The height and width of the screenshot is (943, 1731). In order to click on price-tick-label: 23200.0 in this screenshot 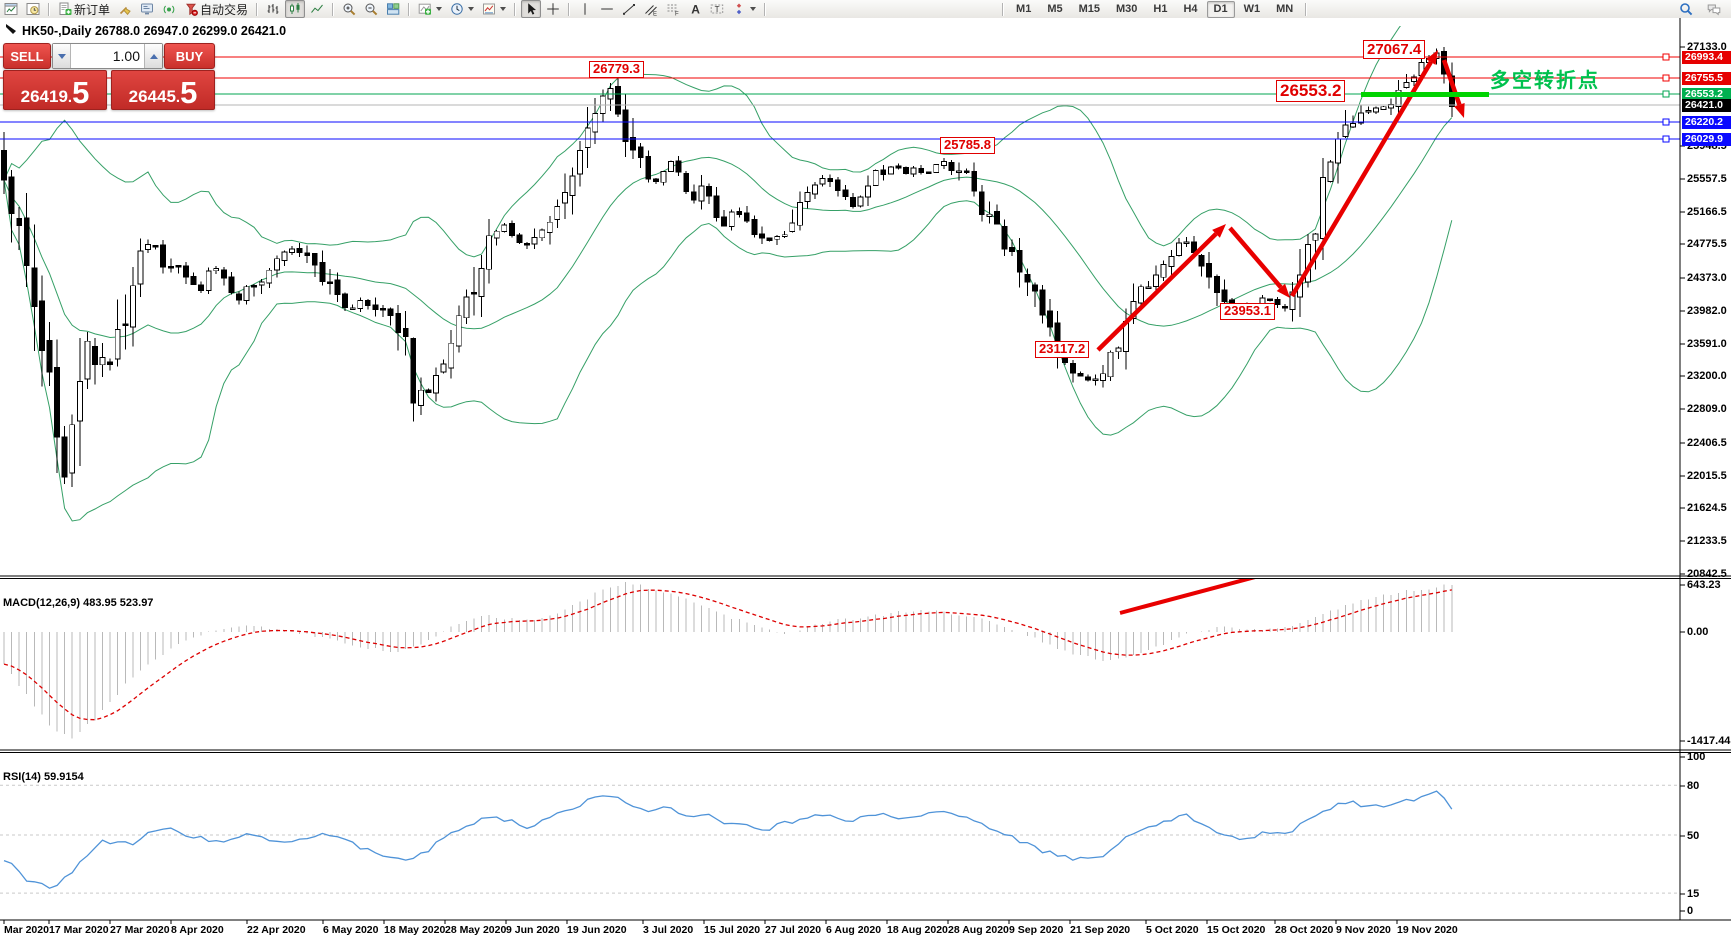, I will do `click(1707, 375)`.